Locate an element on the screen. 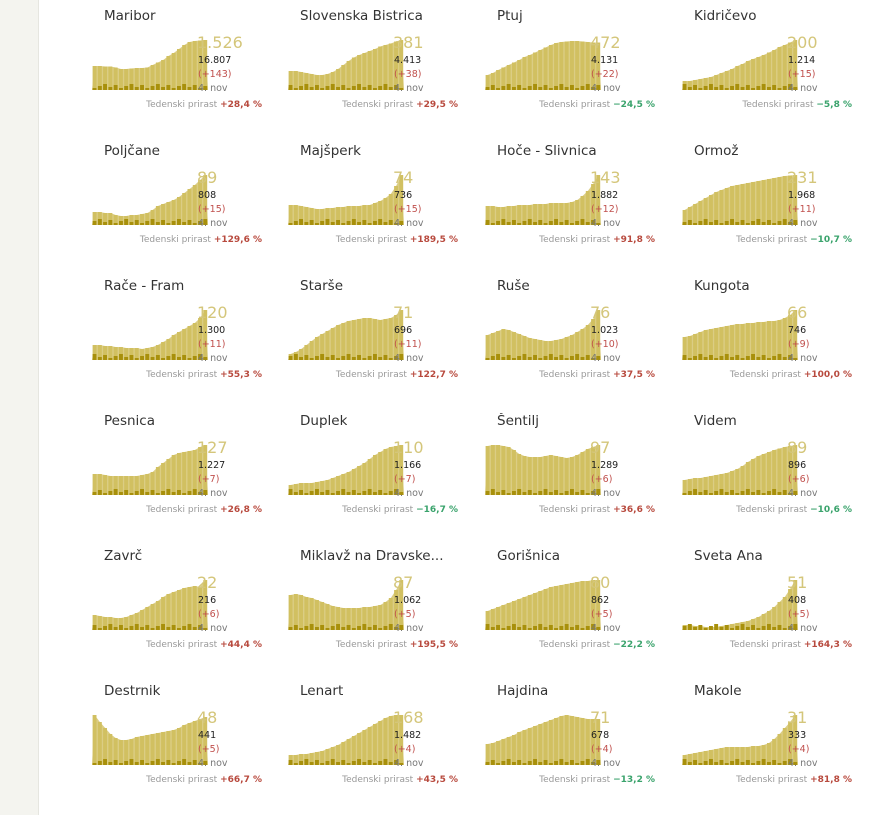 Image resolution: width=881 pixels, height=815 pixels. municipality-name: Majšperk is located at coordinates (330, 151).